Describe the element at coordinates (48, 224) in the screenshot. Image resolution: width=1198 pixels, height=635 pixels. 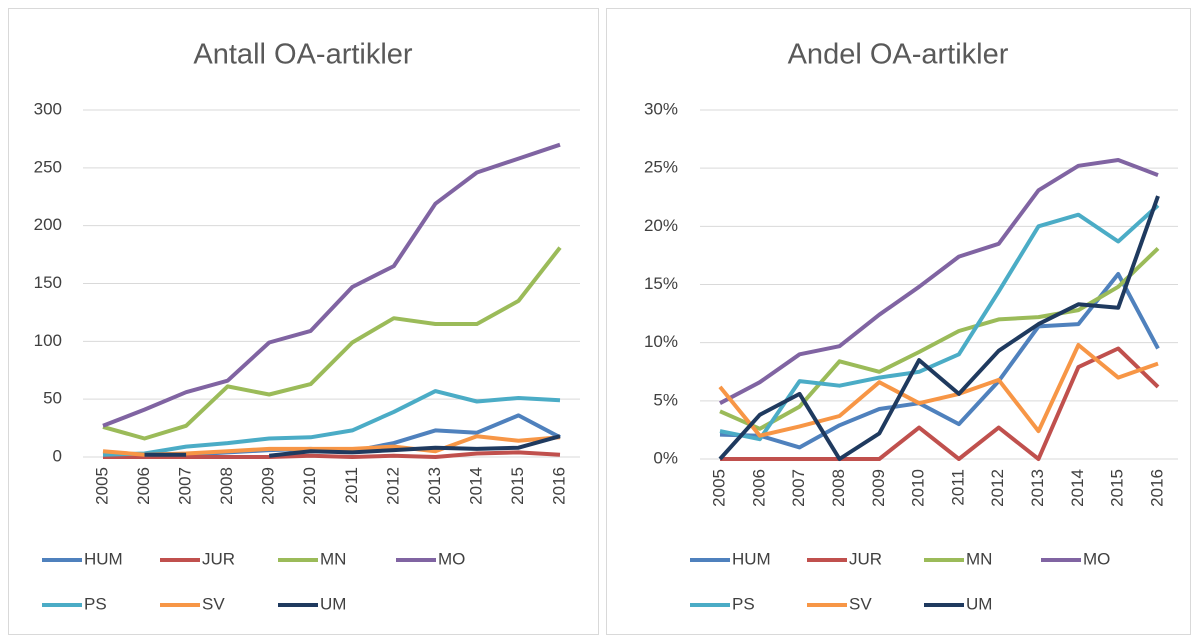
I see `y-tick-label: 200` at that location.